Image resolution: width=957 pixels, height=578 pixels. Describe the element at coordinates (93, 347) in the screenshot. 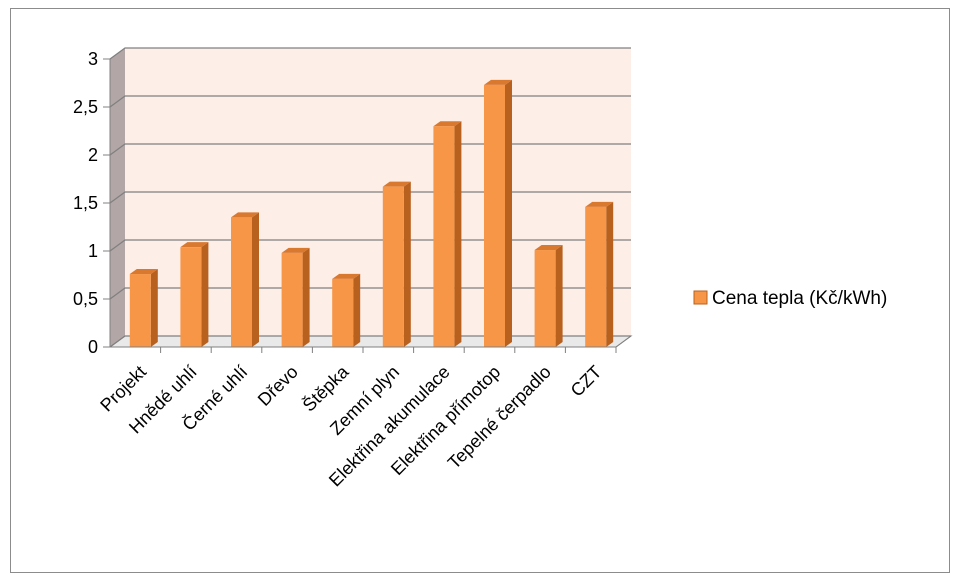

I see `y-tick-label: 0` at that location.